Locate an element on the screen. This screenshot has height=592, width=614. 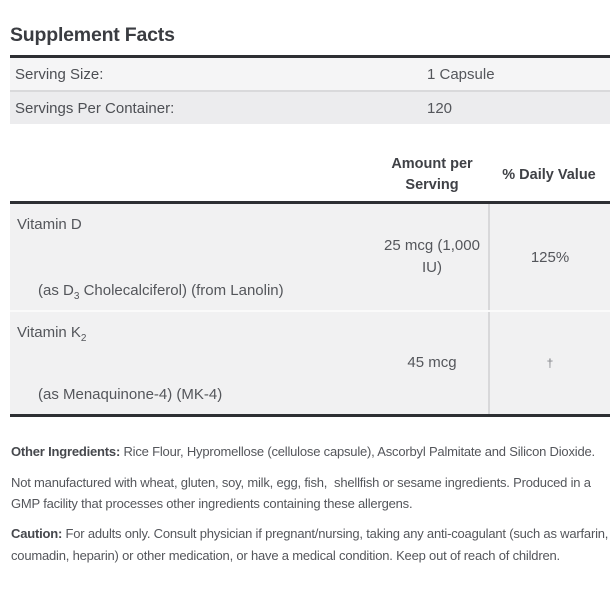
vitamin-k2-name-cell: Vitamin K2 (as Menaquinone-4) (MK-4) is located at coordinates (193, 363).